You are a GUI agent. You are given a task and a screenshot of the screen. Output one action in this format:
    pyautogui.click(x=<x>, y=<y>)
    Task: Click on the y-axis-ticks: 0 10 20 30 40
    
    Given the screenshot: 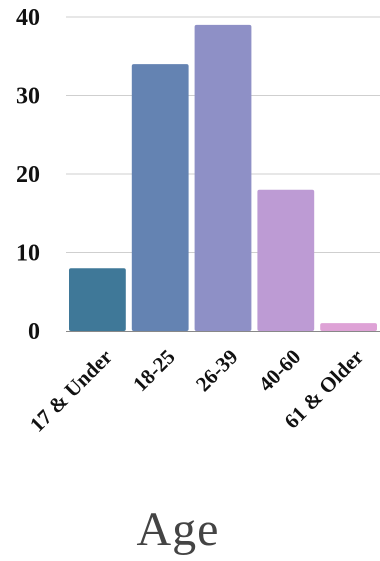 What is the action you would take?
    pyautogui.click(x=28, y=175)
    